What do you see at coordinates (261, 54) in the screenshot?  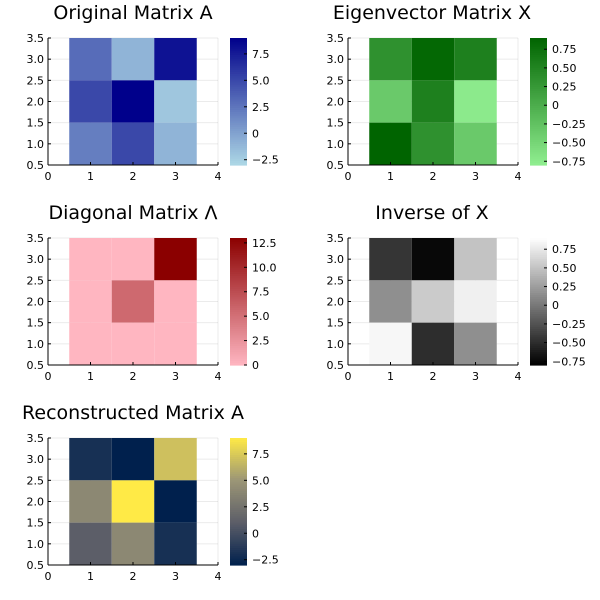 I see `colorbar-tick-label: 7.5` at bounding box center [261, 54].